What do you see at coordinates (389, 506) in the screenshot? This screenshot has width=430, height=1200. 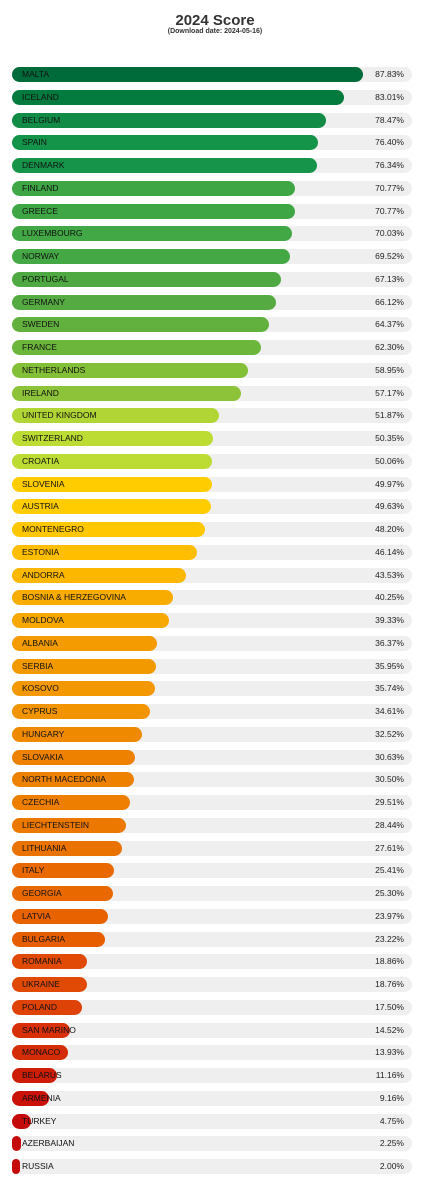 I see `value-label: 49.63%` at bounding box center [389, 506].